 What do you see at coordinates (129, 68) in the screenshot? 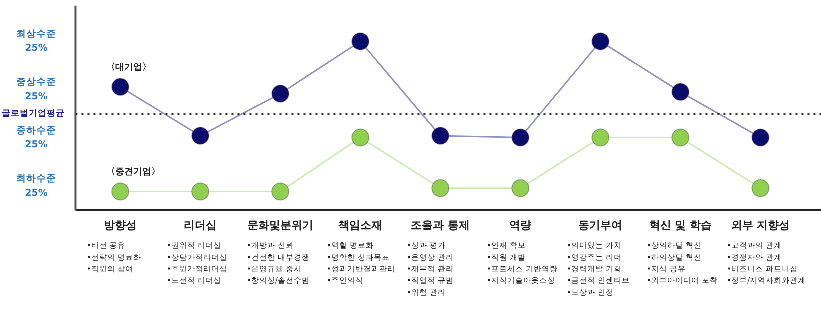
I see `series-label: 〈대기업〉` at bounding box center [129, 68].